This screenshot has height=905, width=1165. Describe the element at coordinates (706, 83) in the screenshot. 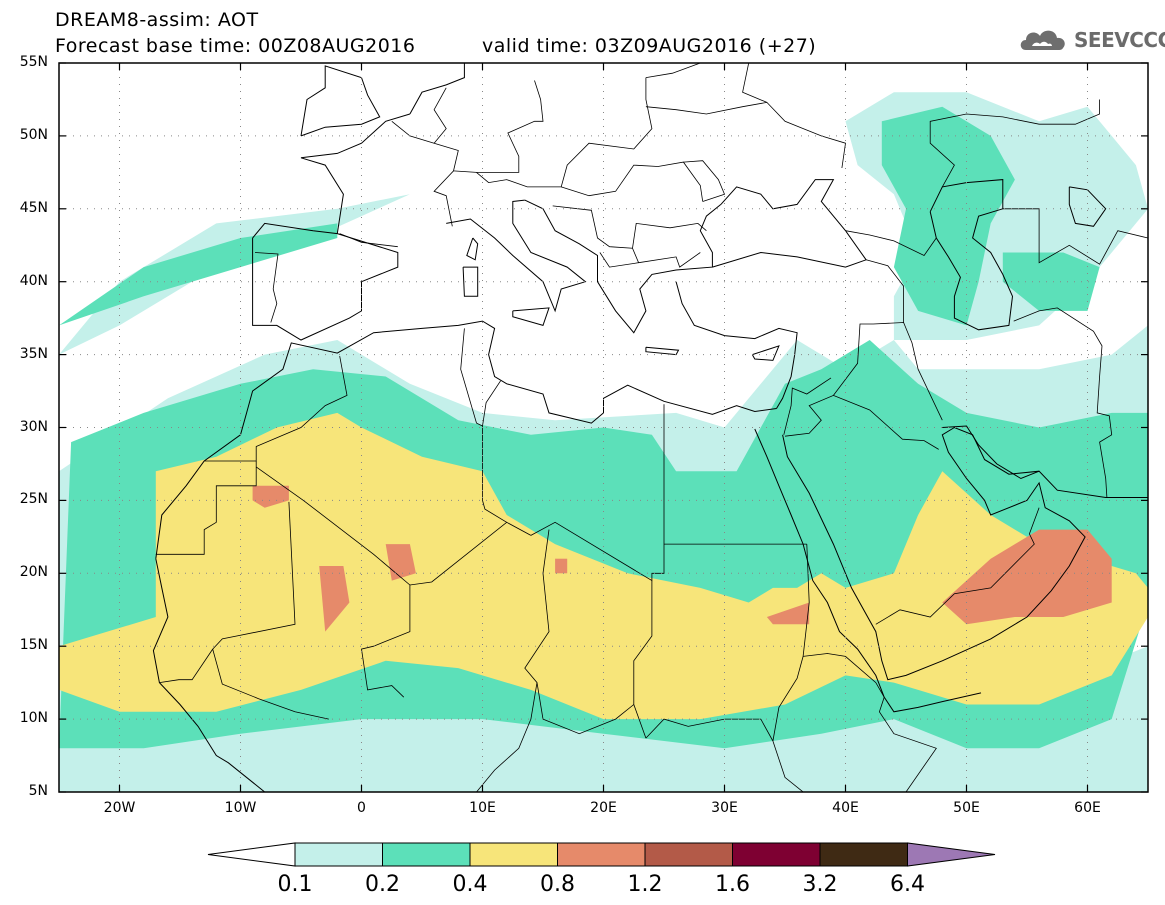

I see `russia-belarus-baltic` at that location.